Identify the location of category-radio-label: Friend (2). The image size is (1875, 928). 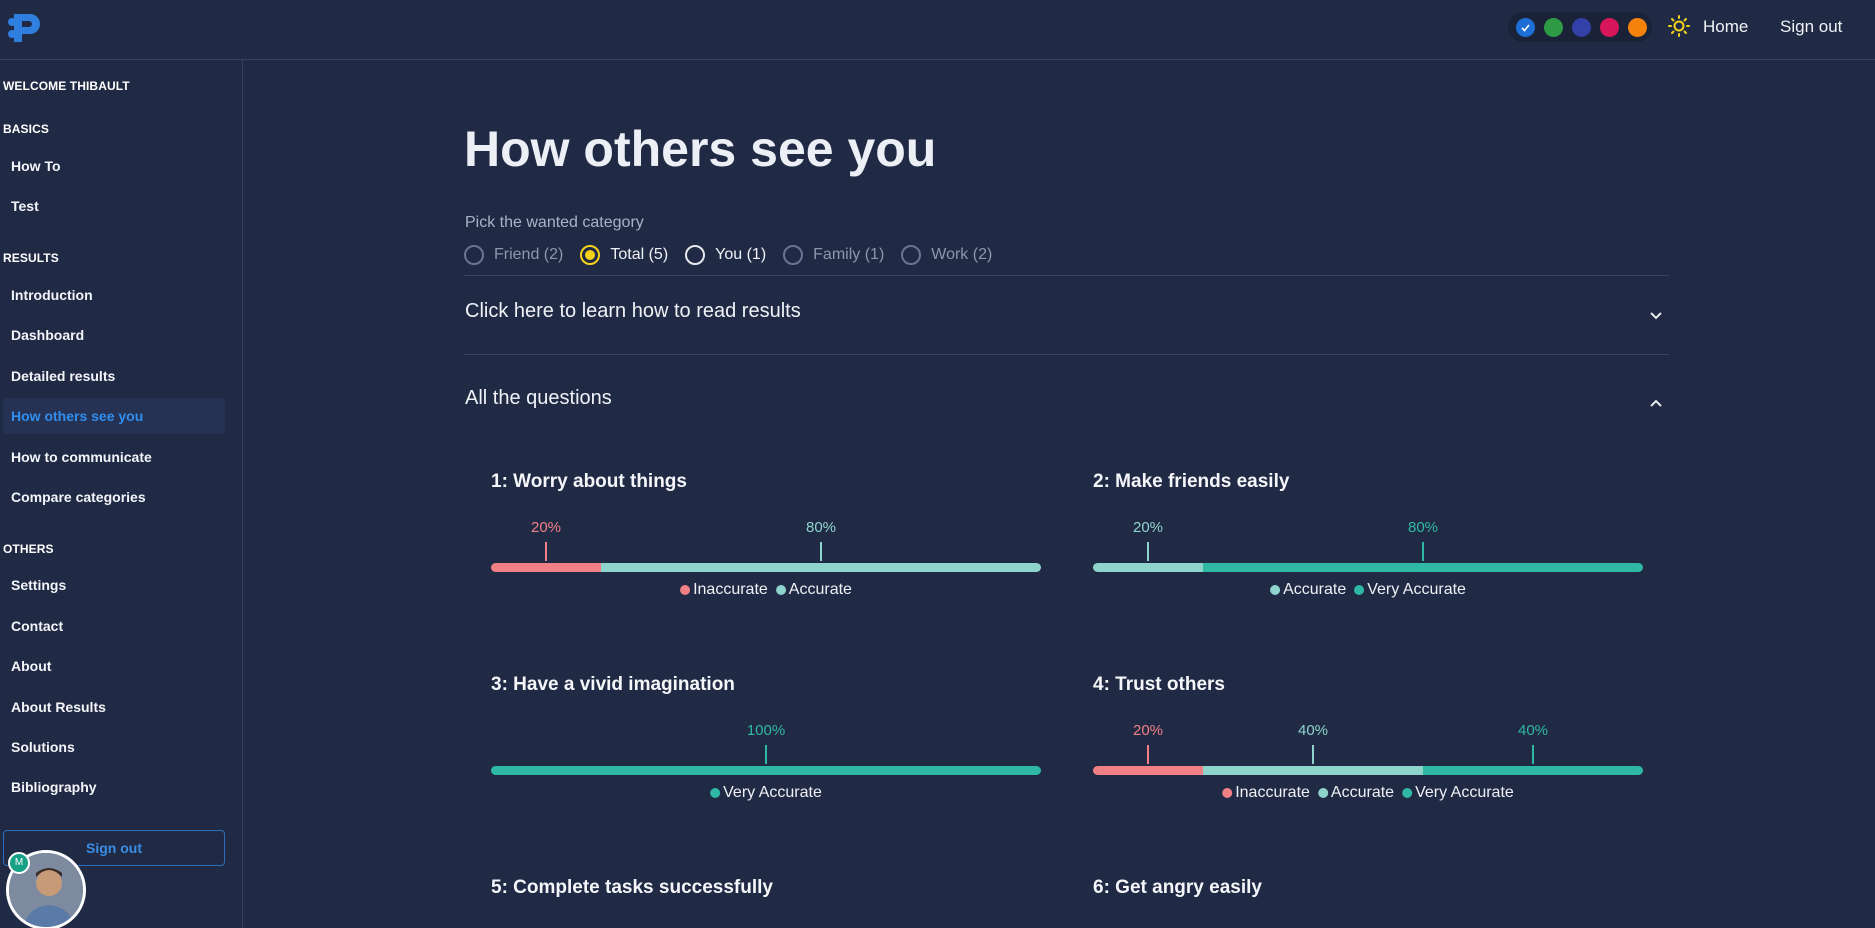
(529, 254).